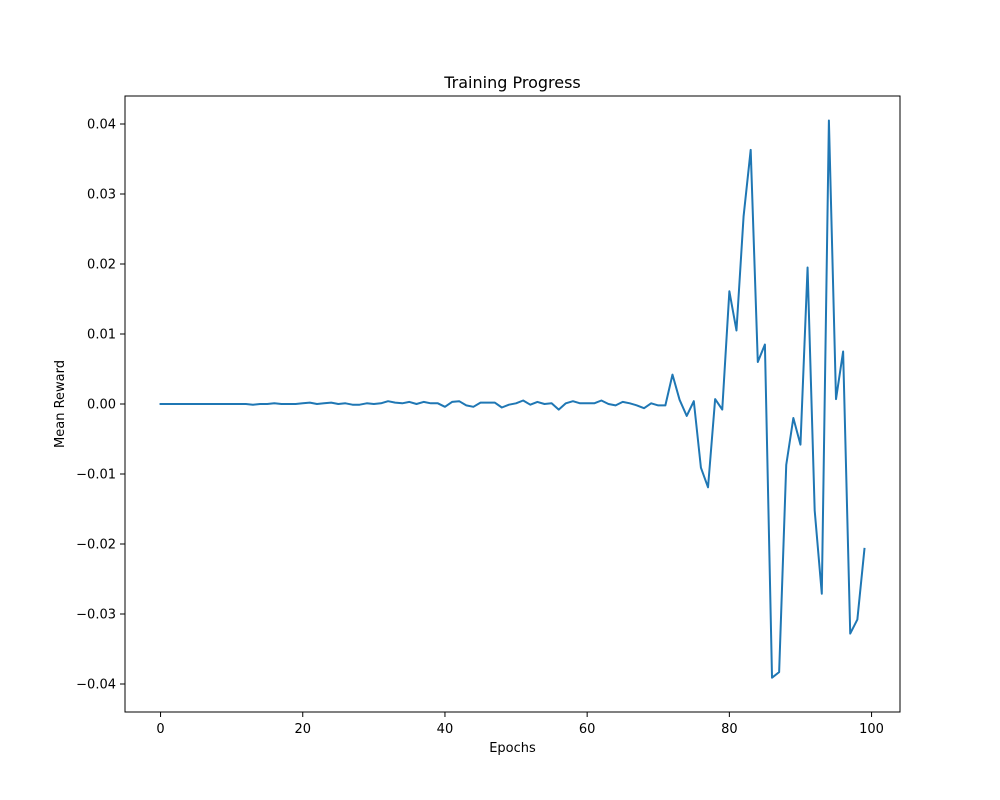 The image size is (1000, 800). What do you see at coordinates (729, 729) in the screenshot?
I see `x-tick-label: 80` at bounding box center [729, 729].